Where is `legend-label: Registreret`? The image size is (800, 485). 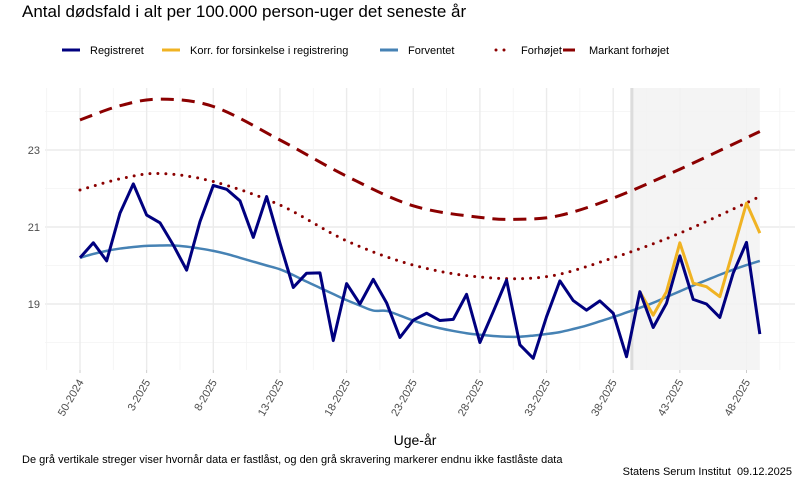 legend-label: Registreret is located at coordinates (117, 51).